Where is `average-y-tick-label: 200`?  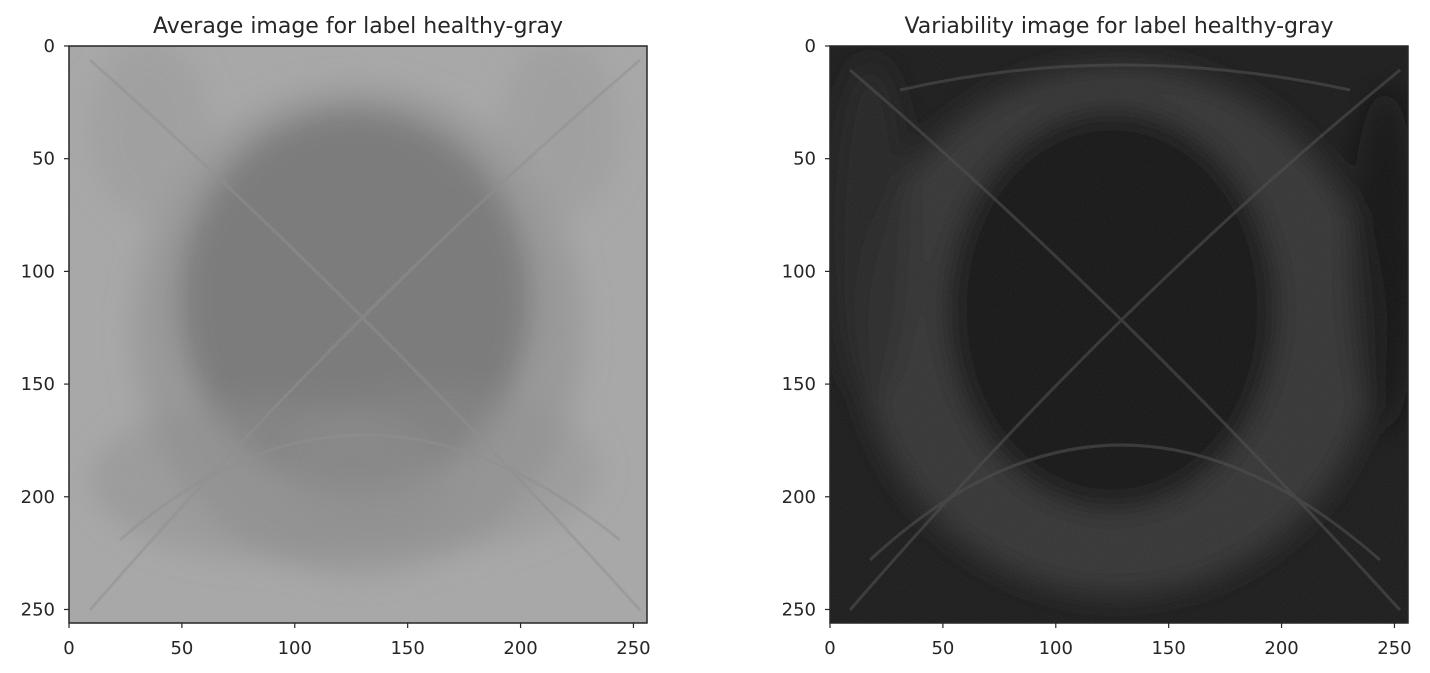
average-y-tick-label: 200 is located at coordinates (38, 497).